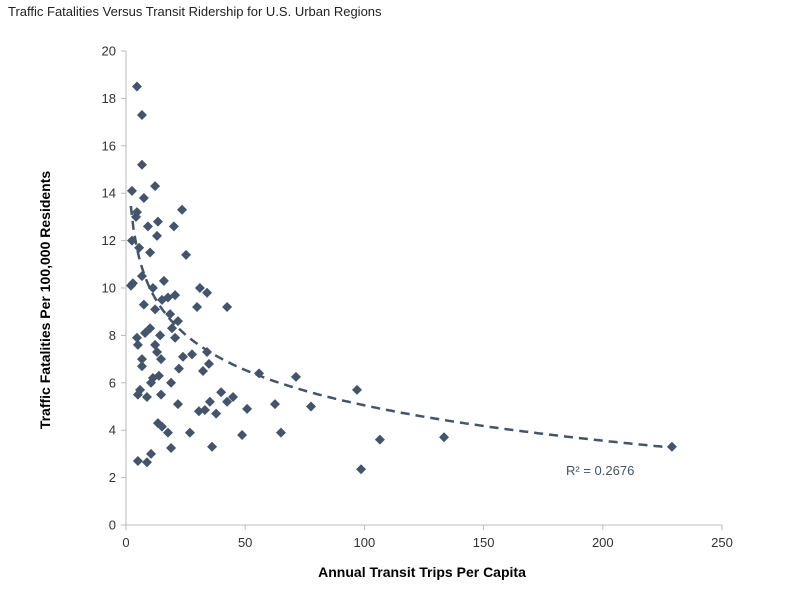  Describe the element at coordinates (112, 430) in the screenshot. I see `y-tick-label: 4` at that location.